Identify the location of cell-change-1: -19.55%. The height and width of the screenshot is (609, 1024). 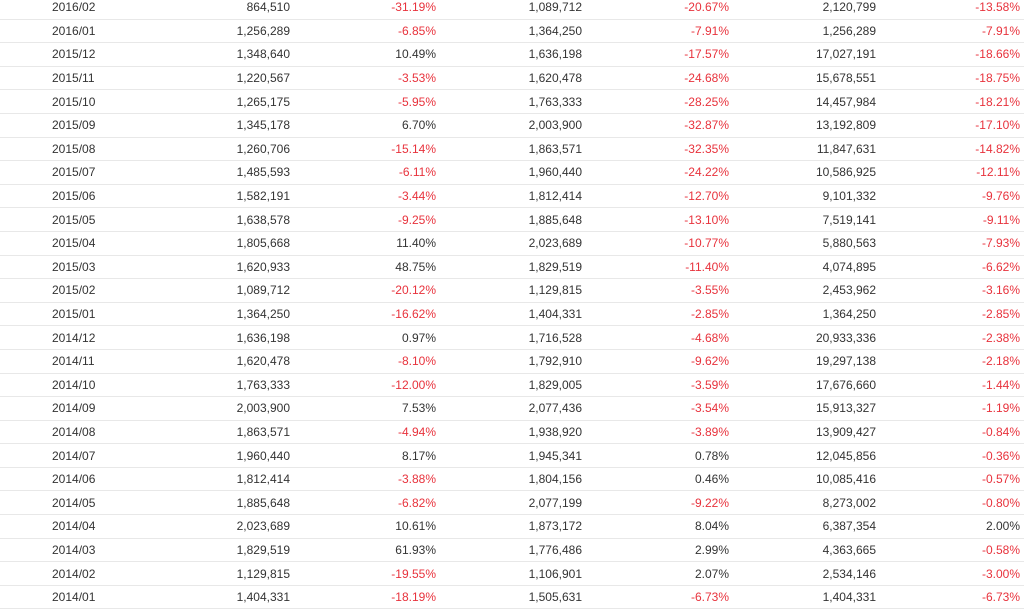
(363, 573).